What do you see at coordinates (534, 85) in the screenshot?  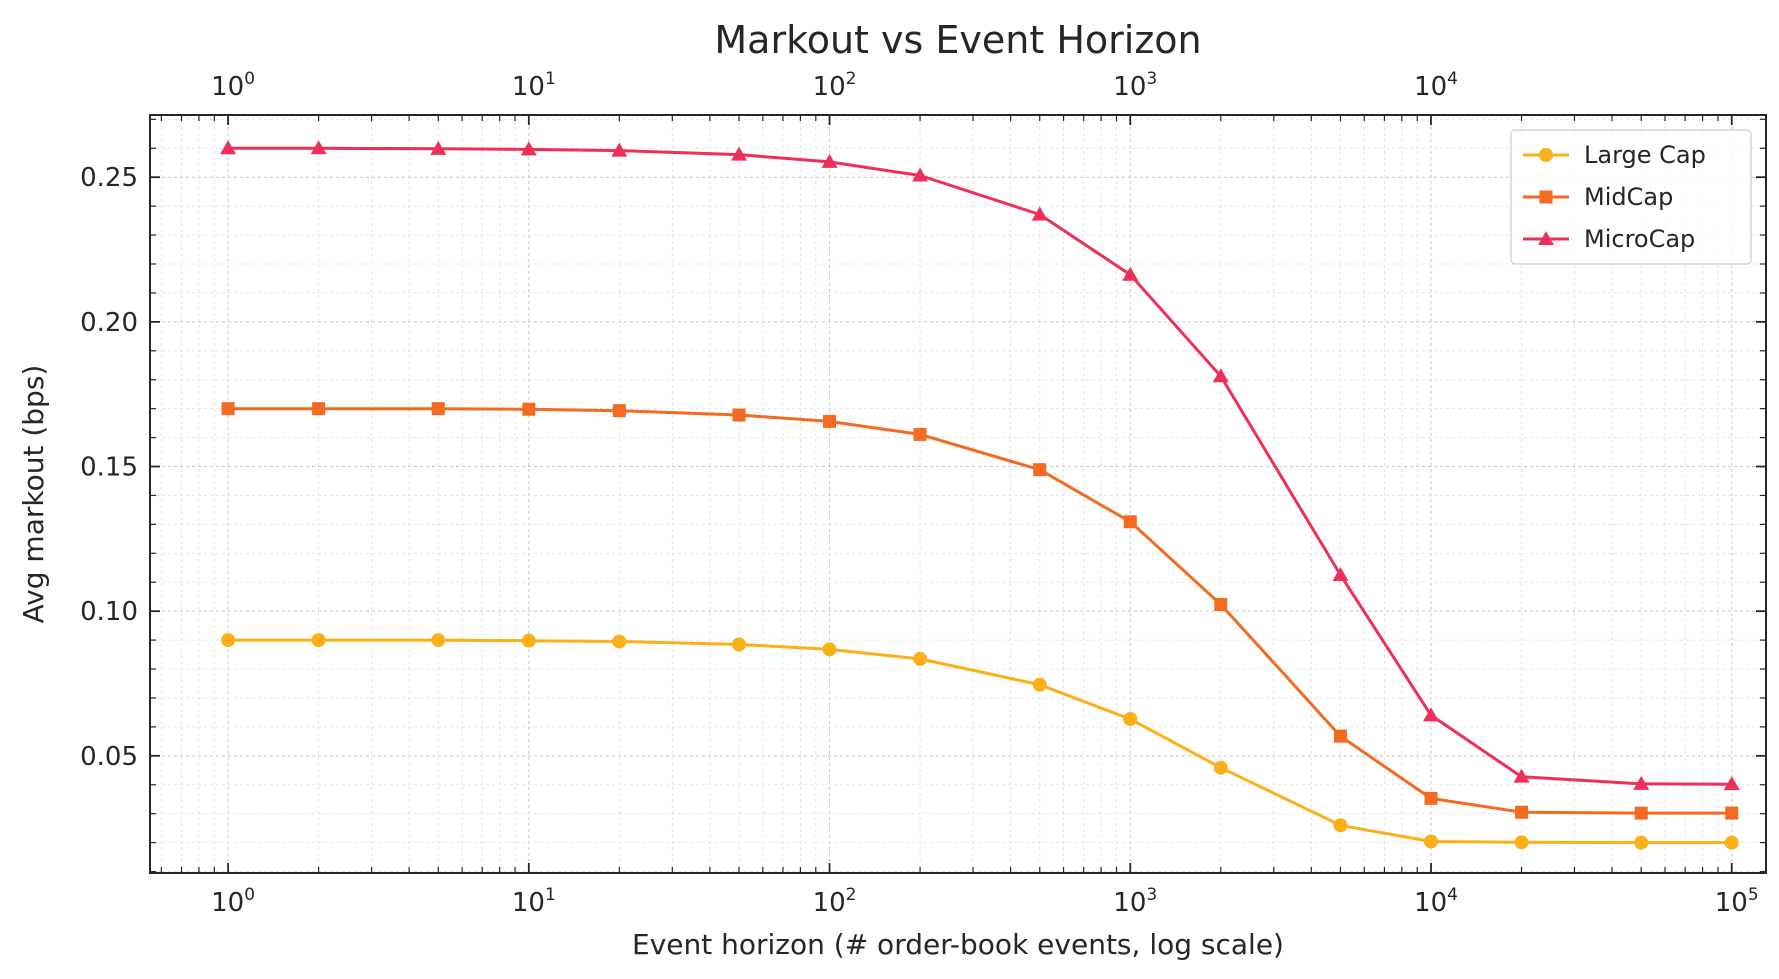 I see `top-x-tick-label: 10¹` at bounding box center [534, 85].